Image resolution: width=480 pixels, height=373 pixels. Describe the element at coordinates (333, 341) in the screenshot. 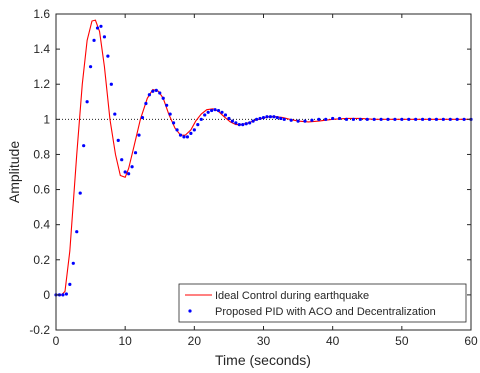

I see `x-tick-label: 40` at that location.